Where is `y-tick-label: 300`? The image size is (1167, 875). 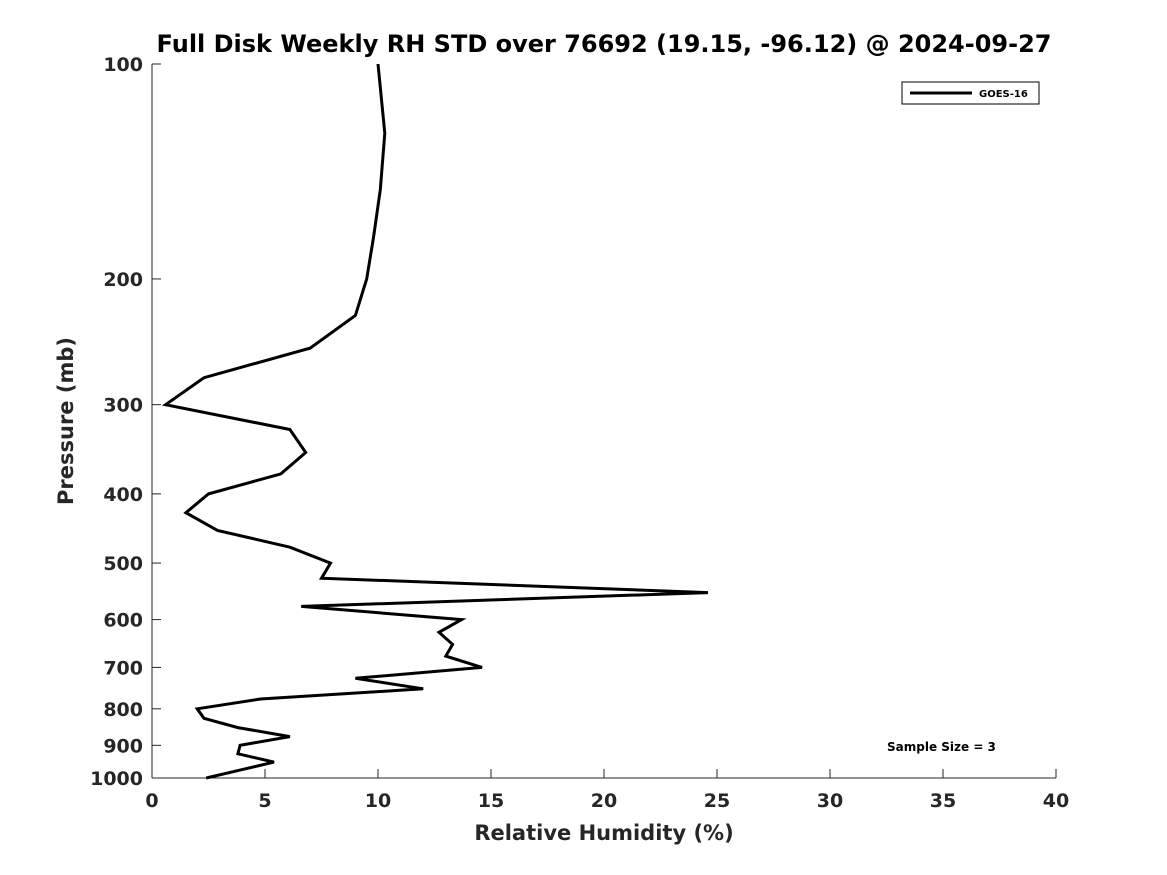 y-tick-label: 300 is located at coordinates (123, 406).